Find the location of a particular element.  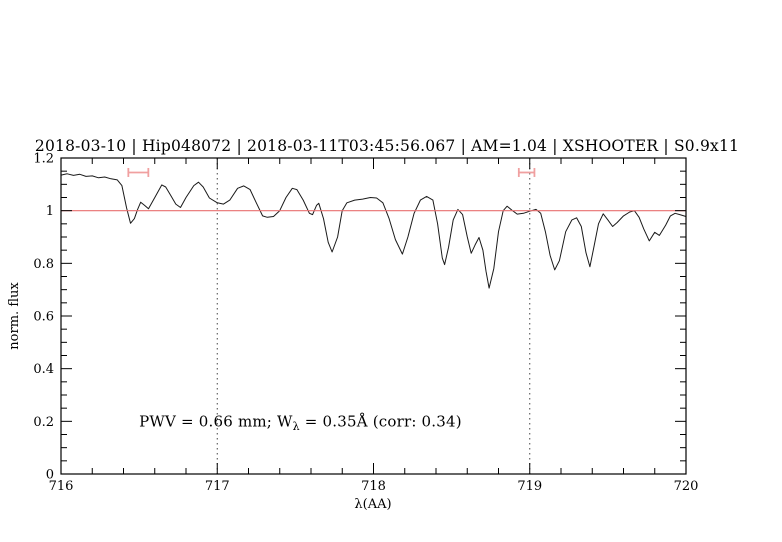

bandwidth-errorbar-markers is located at coordinates (331, 172).